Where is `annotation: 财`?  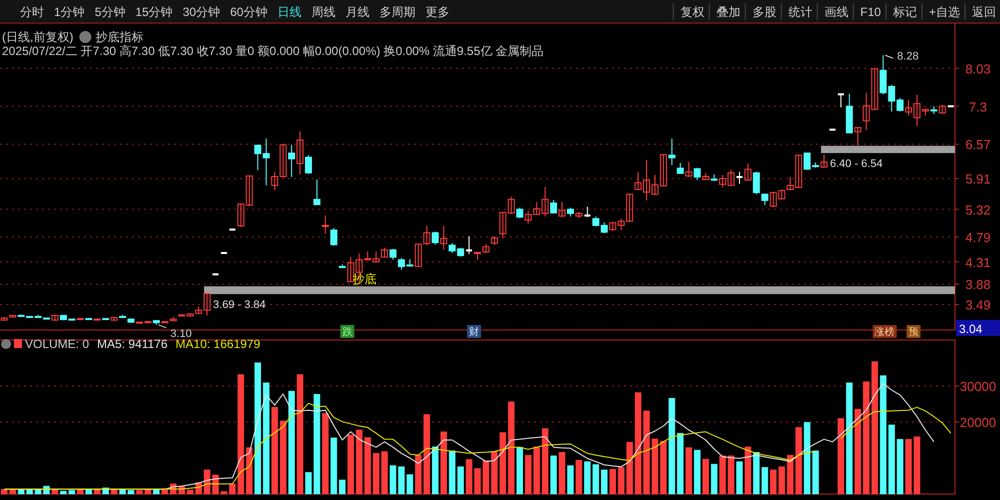
annotation: 财 is located at coordinates (474, 332).